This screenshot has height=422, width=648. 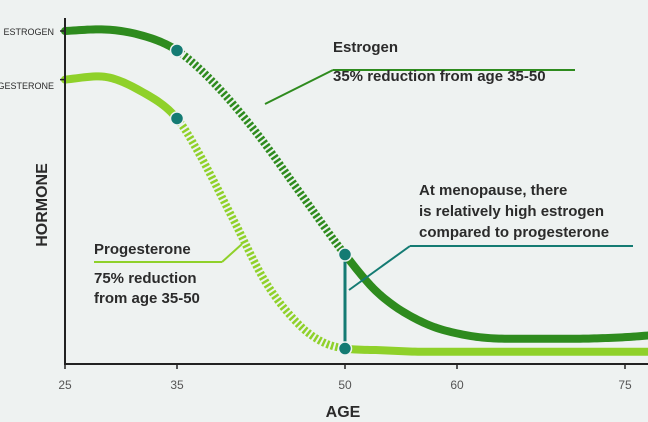 I want to click on x-tick-label: 50, so click(x=345, y=385).